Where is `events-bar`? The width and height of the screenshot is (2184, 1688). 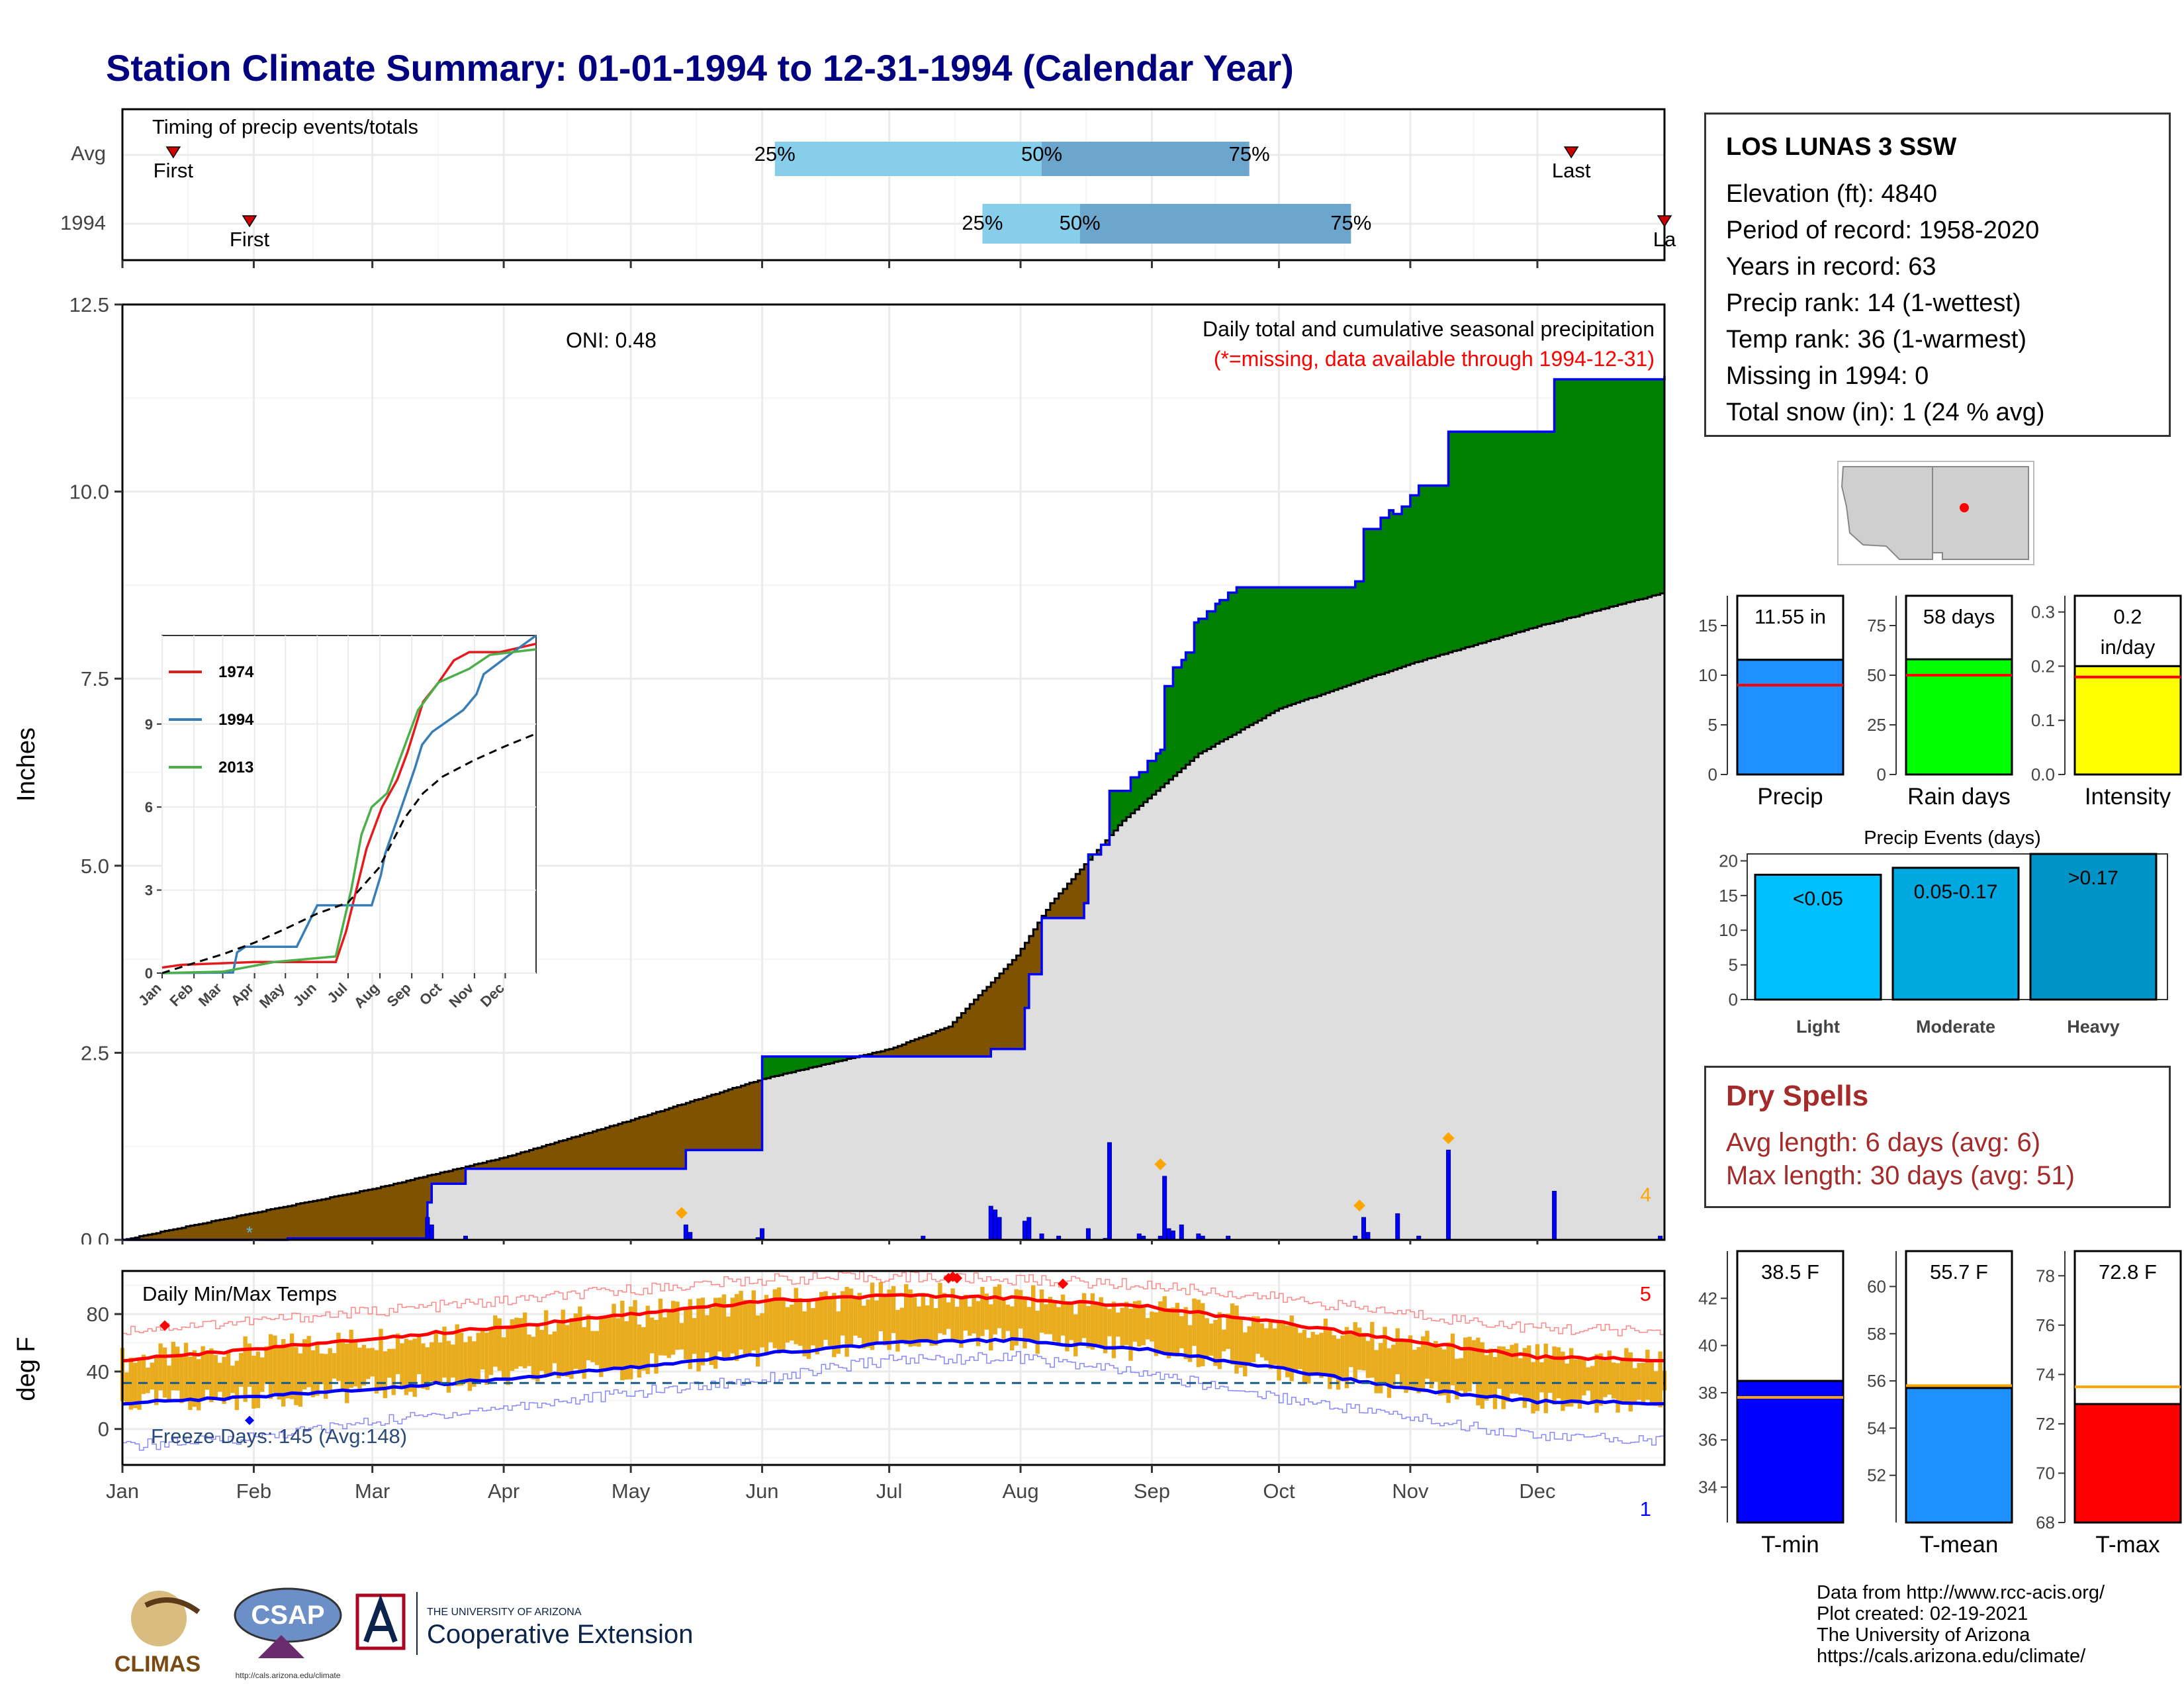
events-bar is located at coordinates (2093, 927).